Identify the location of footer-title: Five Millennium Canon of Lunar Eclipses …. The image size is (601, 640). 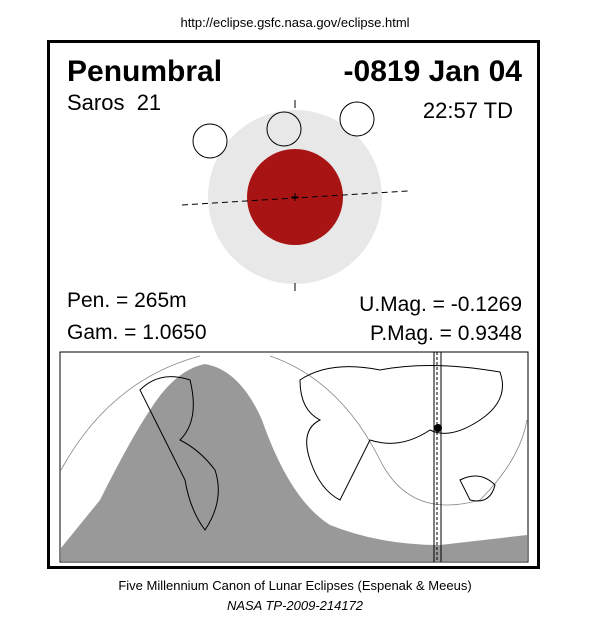
(294, 585).